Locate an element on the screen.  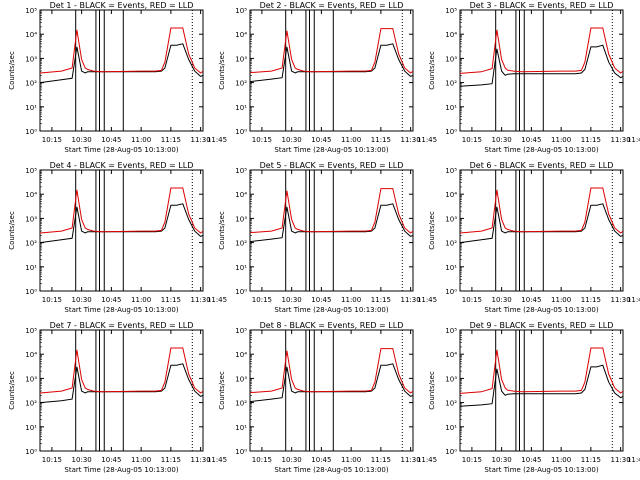
panel-title: Det 3 - BLACK = Events, RED = LLD is located at coordinates (542, 5).